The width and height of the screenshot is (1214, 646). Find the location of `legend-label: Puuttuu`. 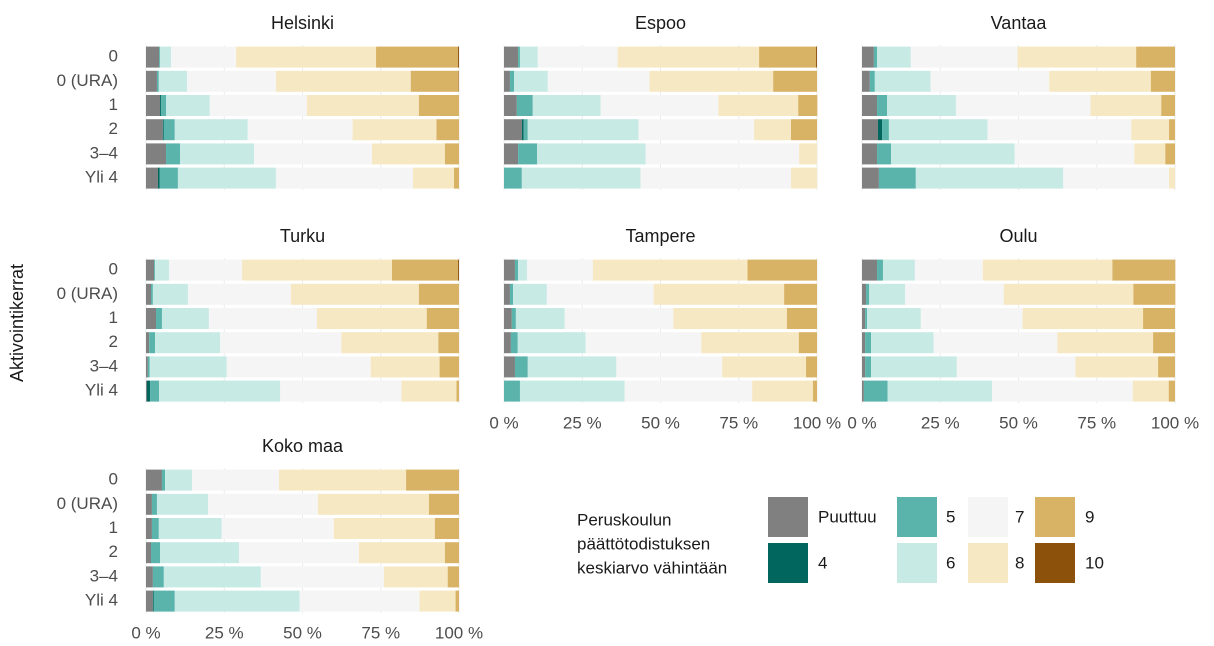

legend-label: Puuttuu is located at coordinates (847, 516).